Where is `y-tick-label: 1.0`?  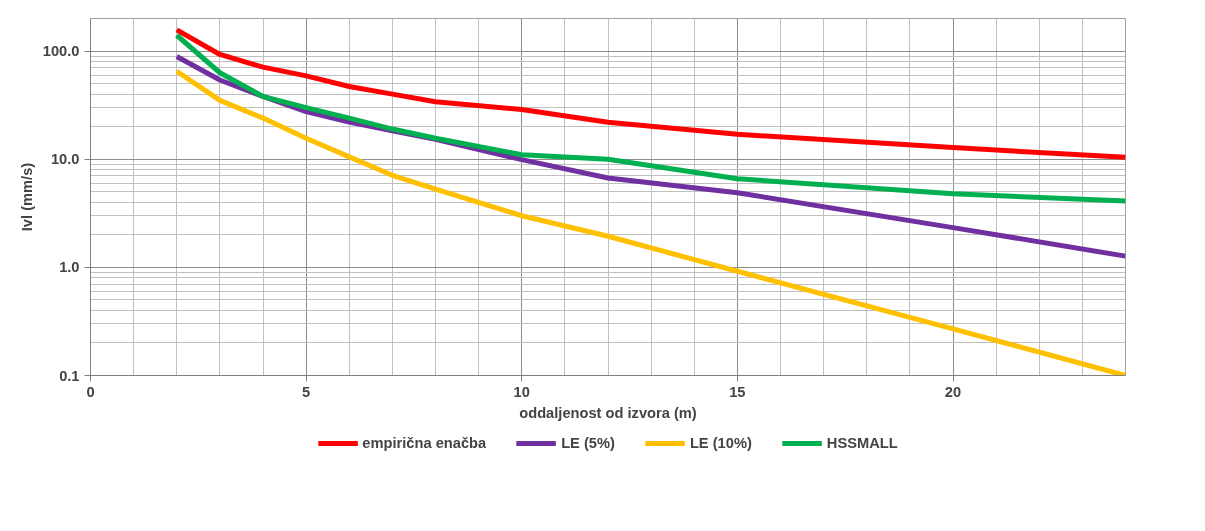
y-tick-label: 1.0 is located at coordinates (69, 267).